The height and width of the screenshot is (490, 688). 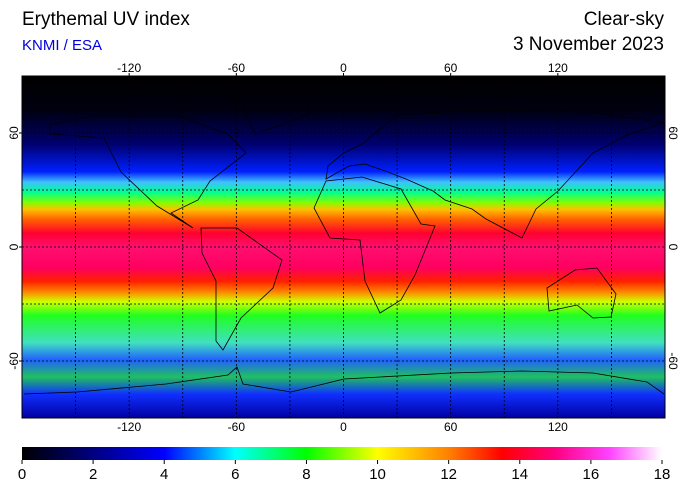 I want to click on date: 3 November 2023, so click(x=588, y=44).